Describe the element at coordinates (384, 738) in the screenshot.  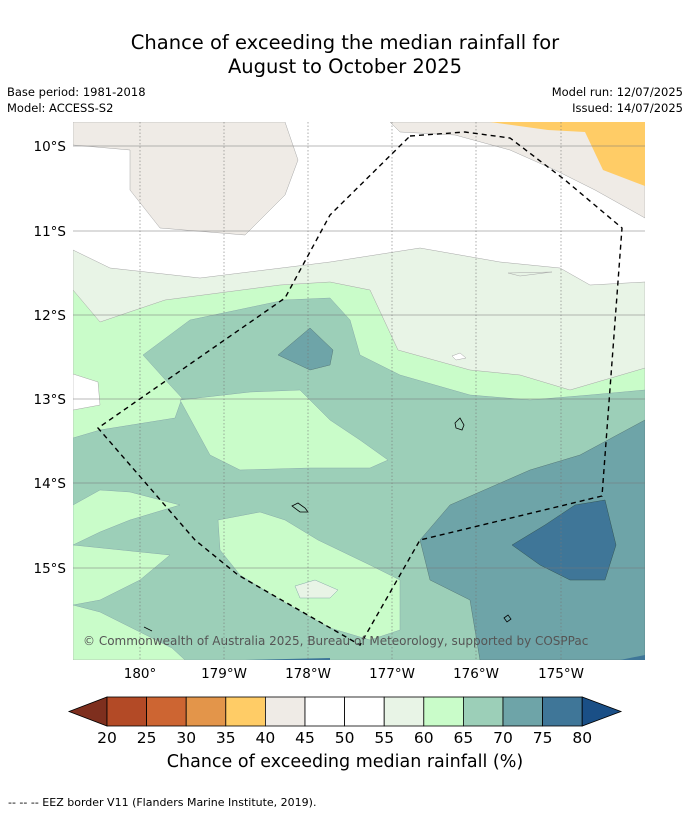
I see `colorbar-tick-label: 55` at that location.